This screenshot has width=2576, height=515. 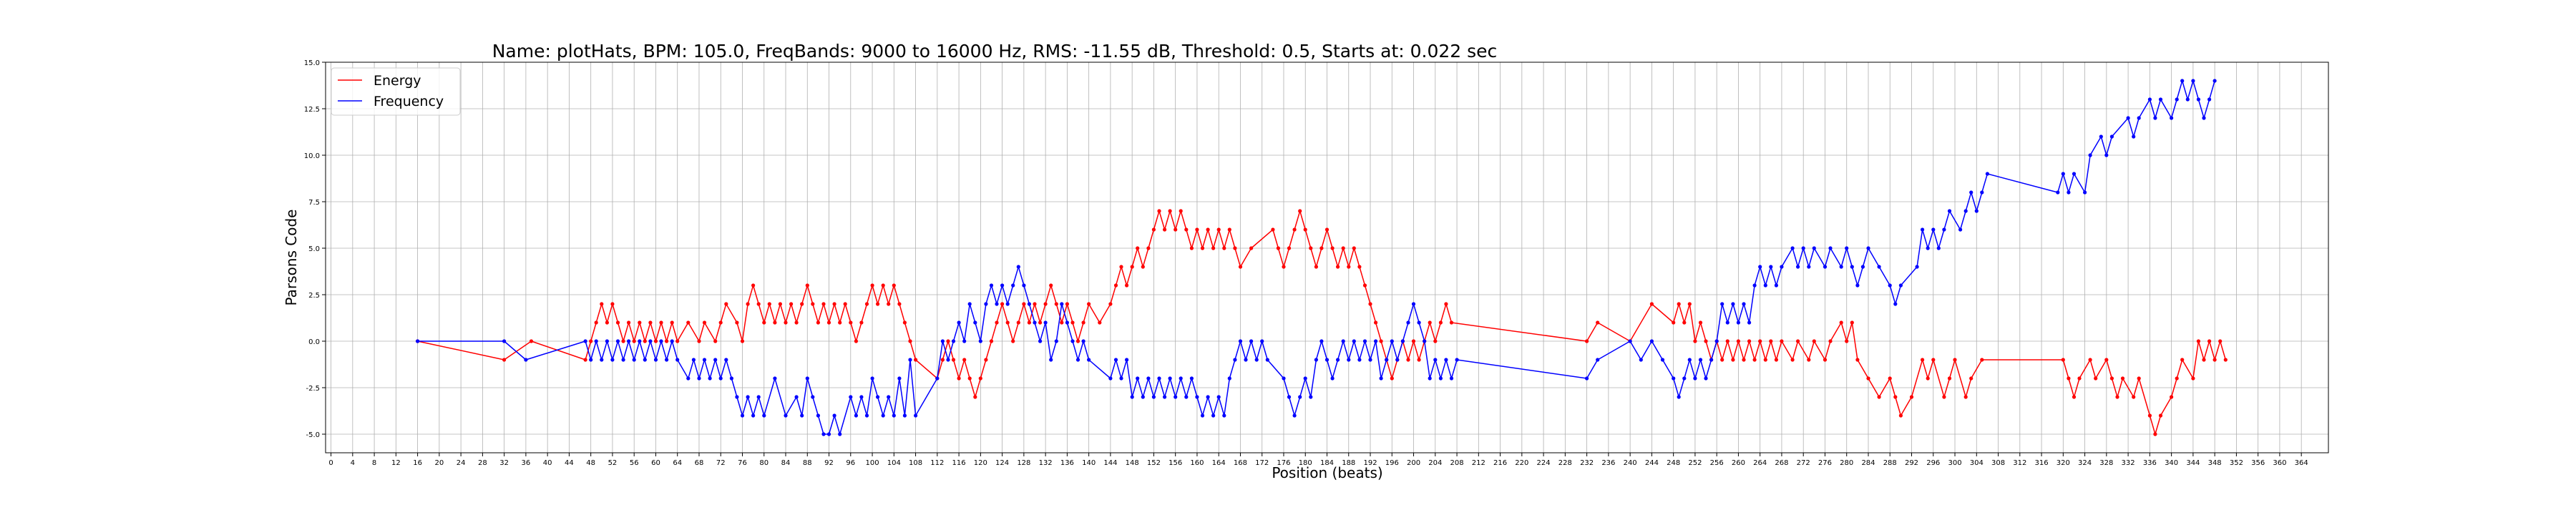 What do you see at coordinates (1521, 463) in the screenshot?
I see `x-tick-label: 220` at bounding box center [1521, 463].